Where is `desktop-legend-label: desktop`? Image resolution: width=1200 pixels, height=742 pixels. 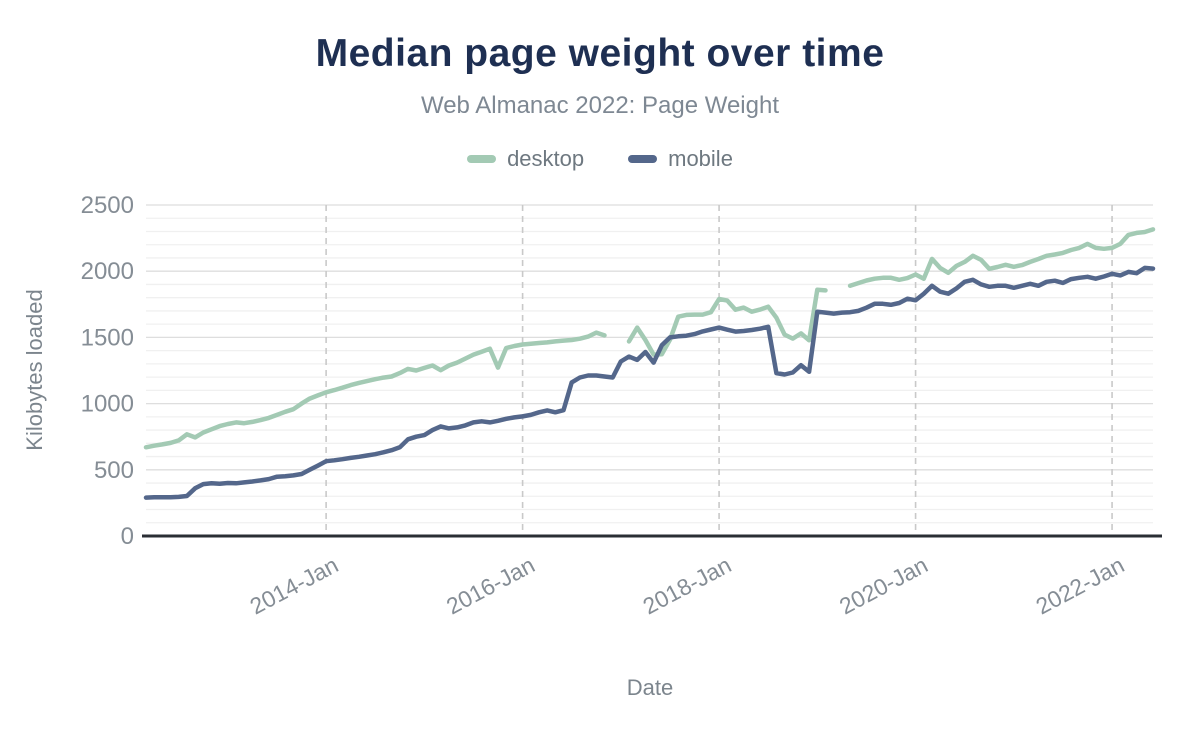
desktop-legend-label: desktop is located at coordinates (546, 158).